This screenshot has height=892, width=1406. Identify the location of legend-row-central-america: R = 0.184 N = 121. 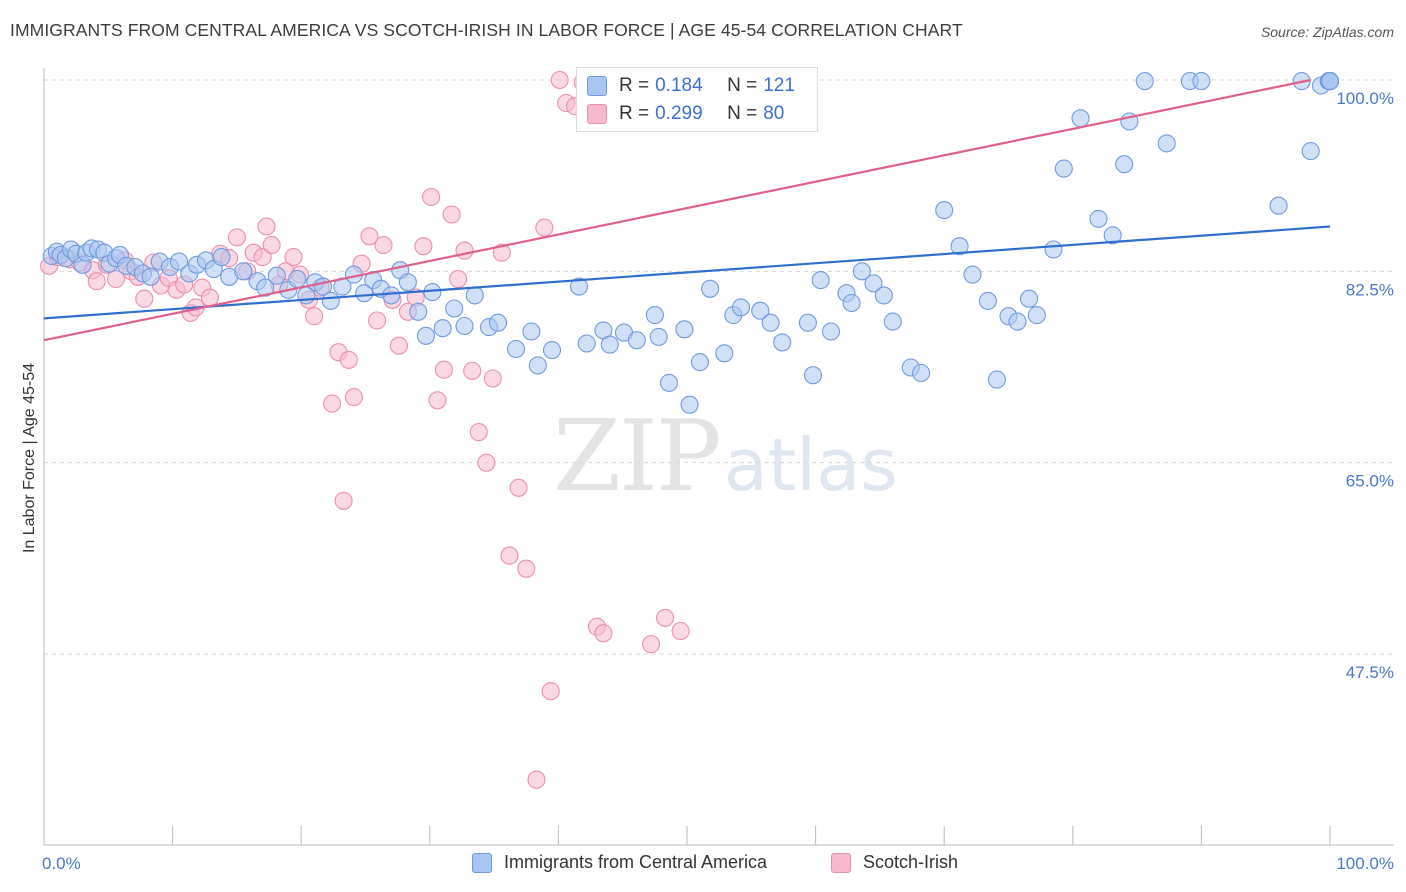
(691, 86).